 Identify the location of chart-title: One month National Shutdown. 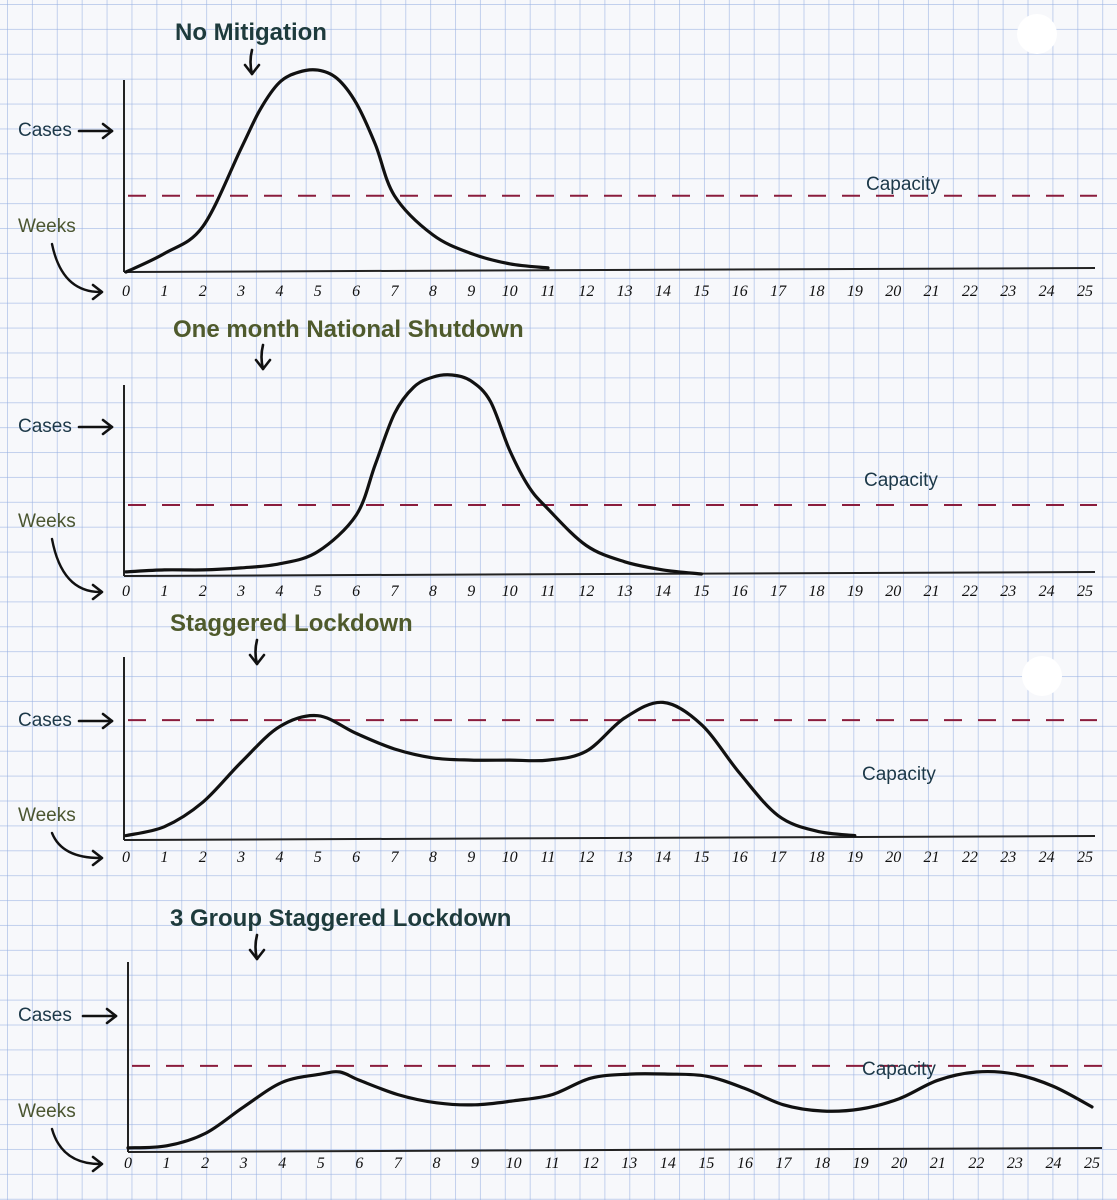
(348, 329).